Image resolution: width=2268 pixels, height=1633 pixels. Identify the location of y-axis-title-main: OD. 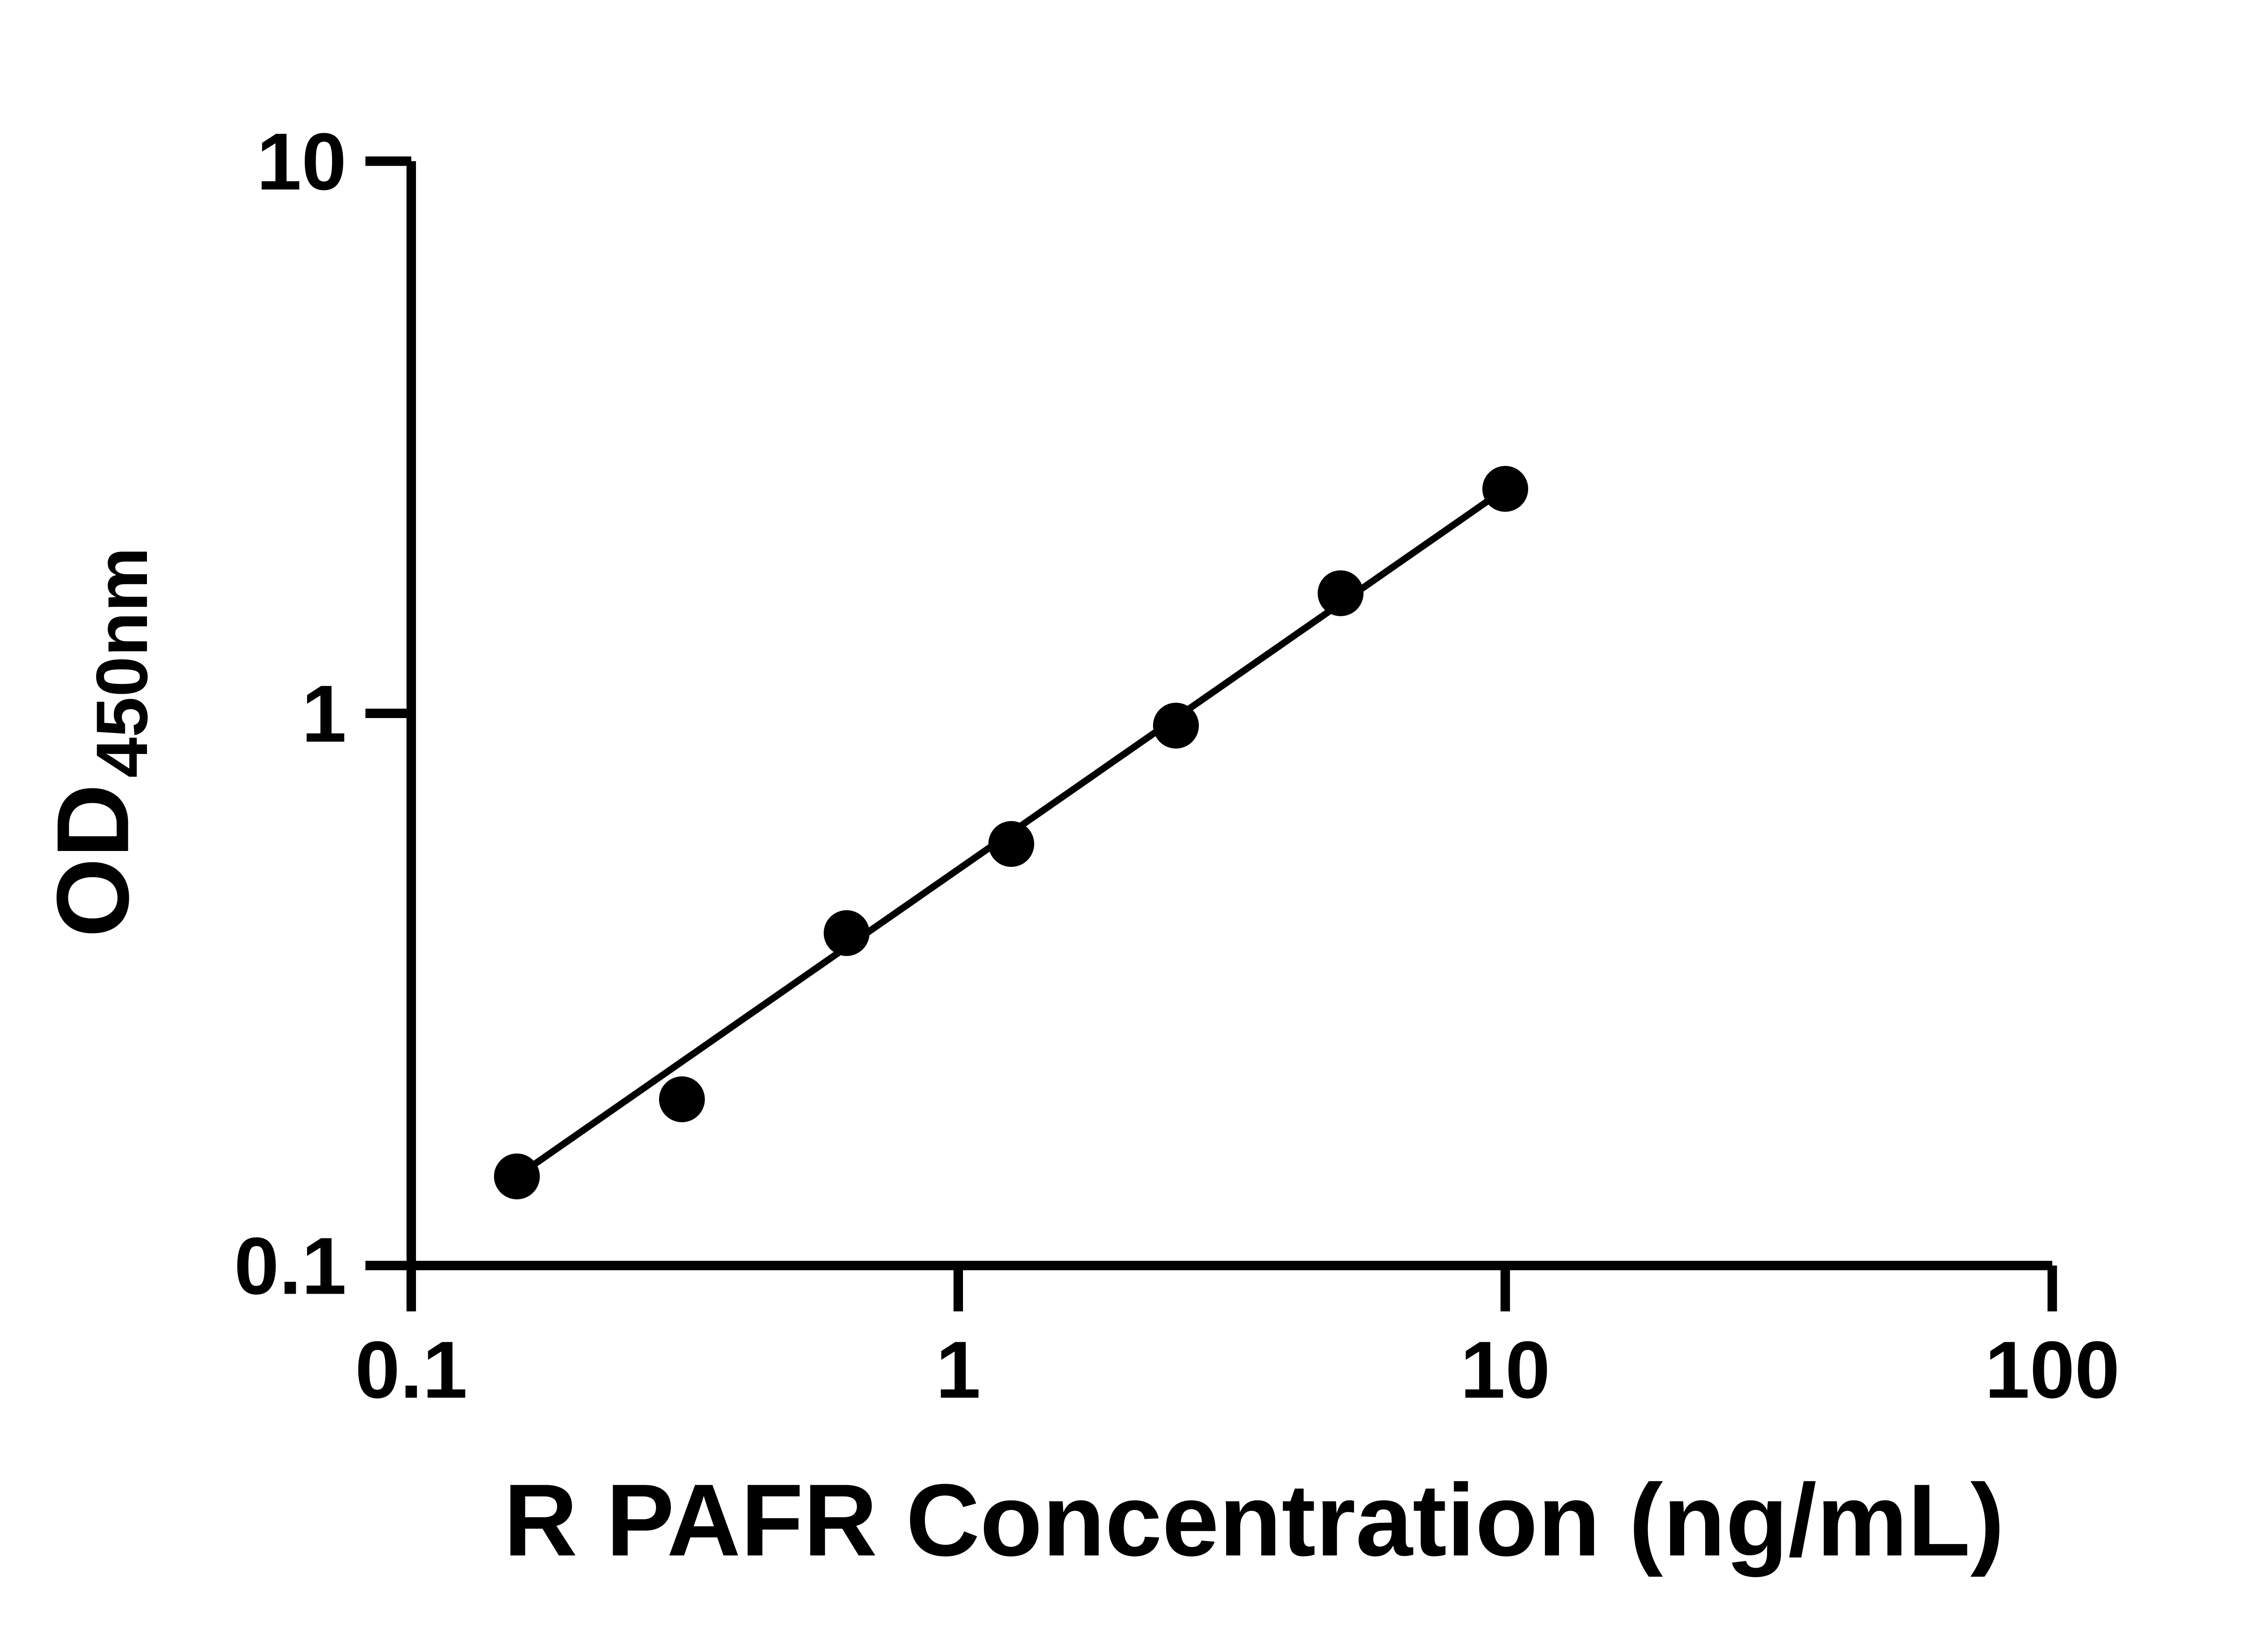
(93, 861).